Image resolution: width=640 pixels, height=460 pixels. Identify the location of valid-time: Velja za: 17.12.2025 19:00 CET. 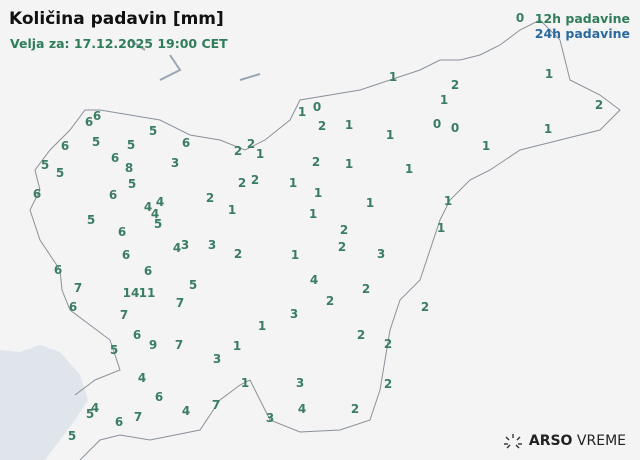
(119, 43).